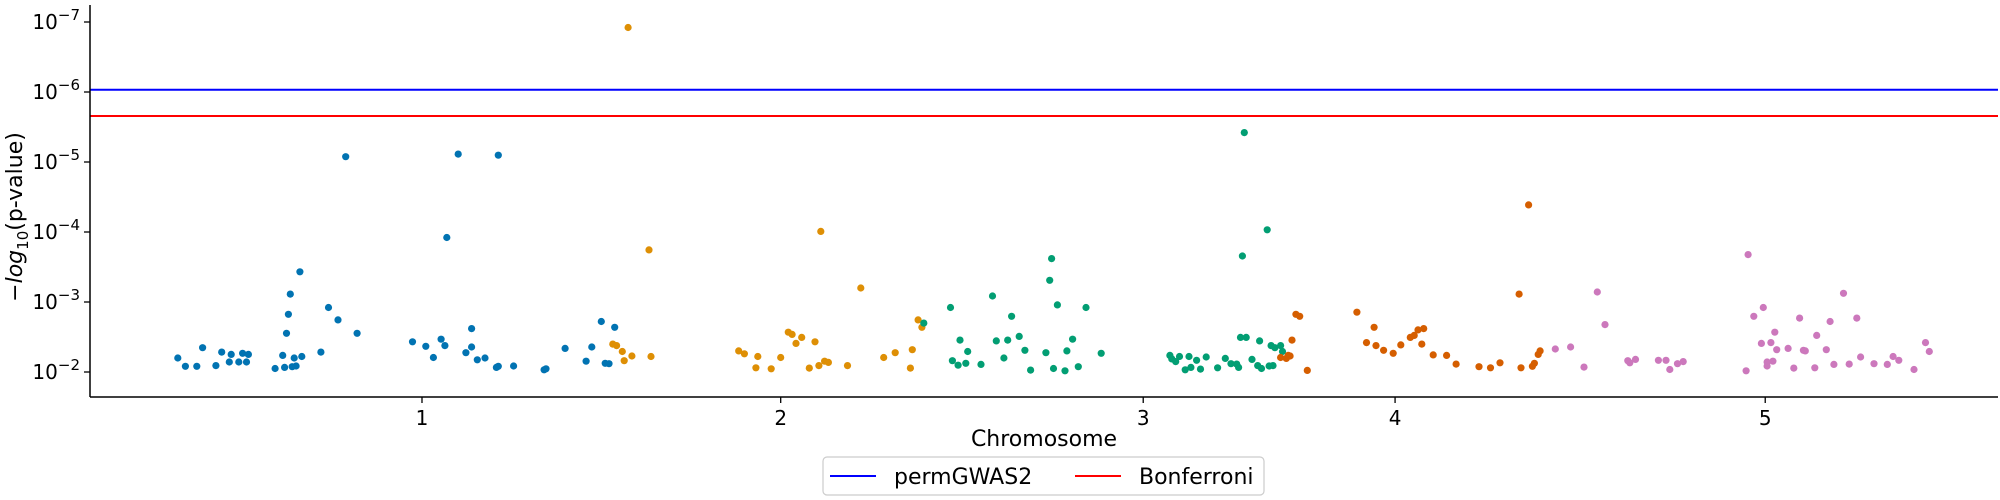 The height and width of the screenshot is (500, 2000). What do you see at coordinates (1395, 418) in the screenshot?
I see `x-tick-label-4: 4` at bounding box center [1395, 418].